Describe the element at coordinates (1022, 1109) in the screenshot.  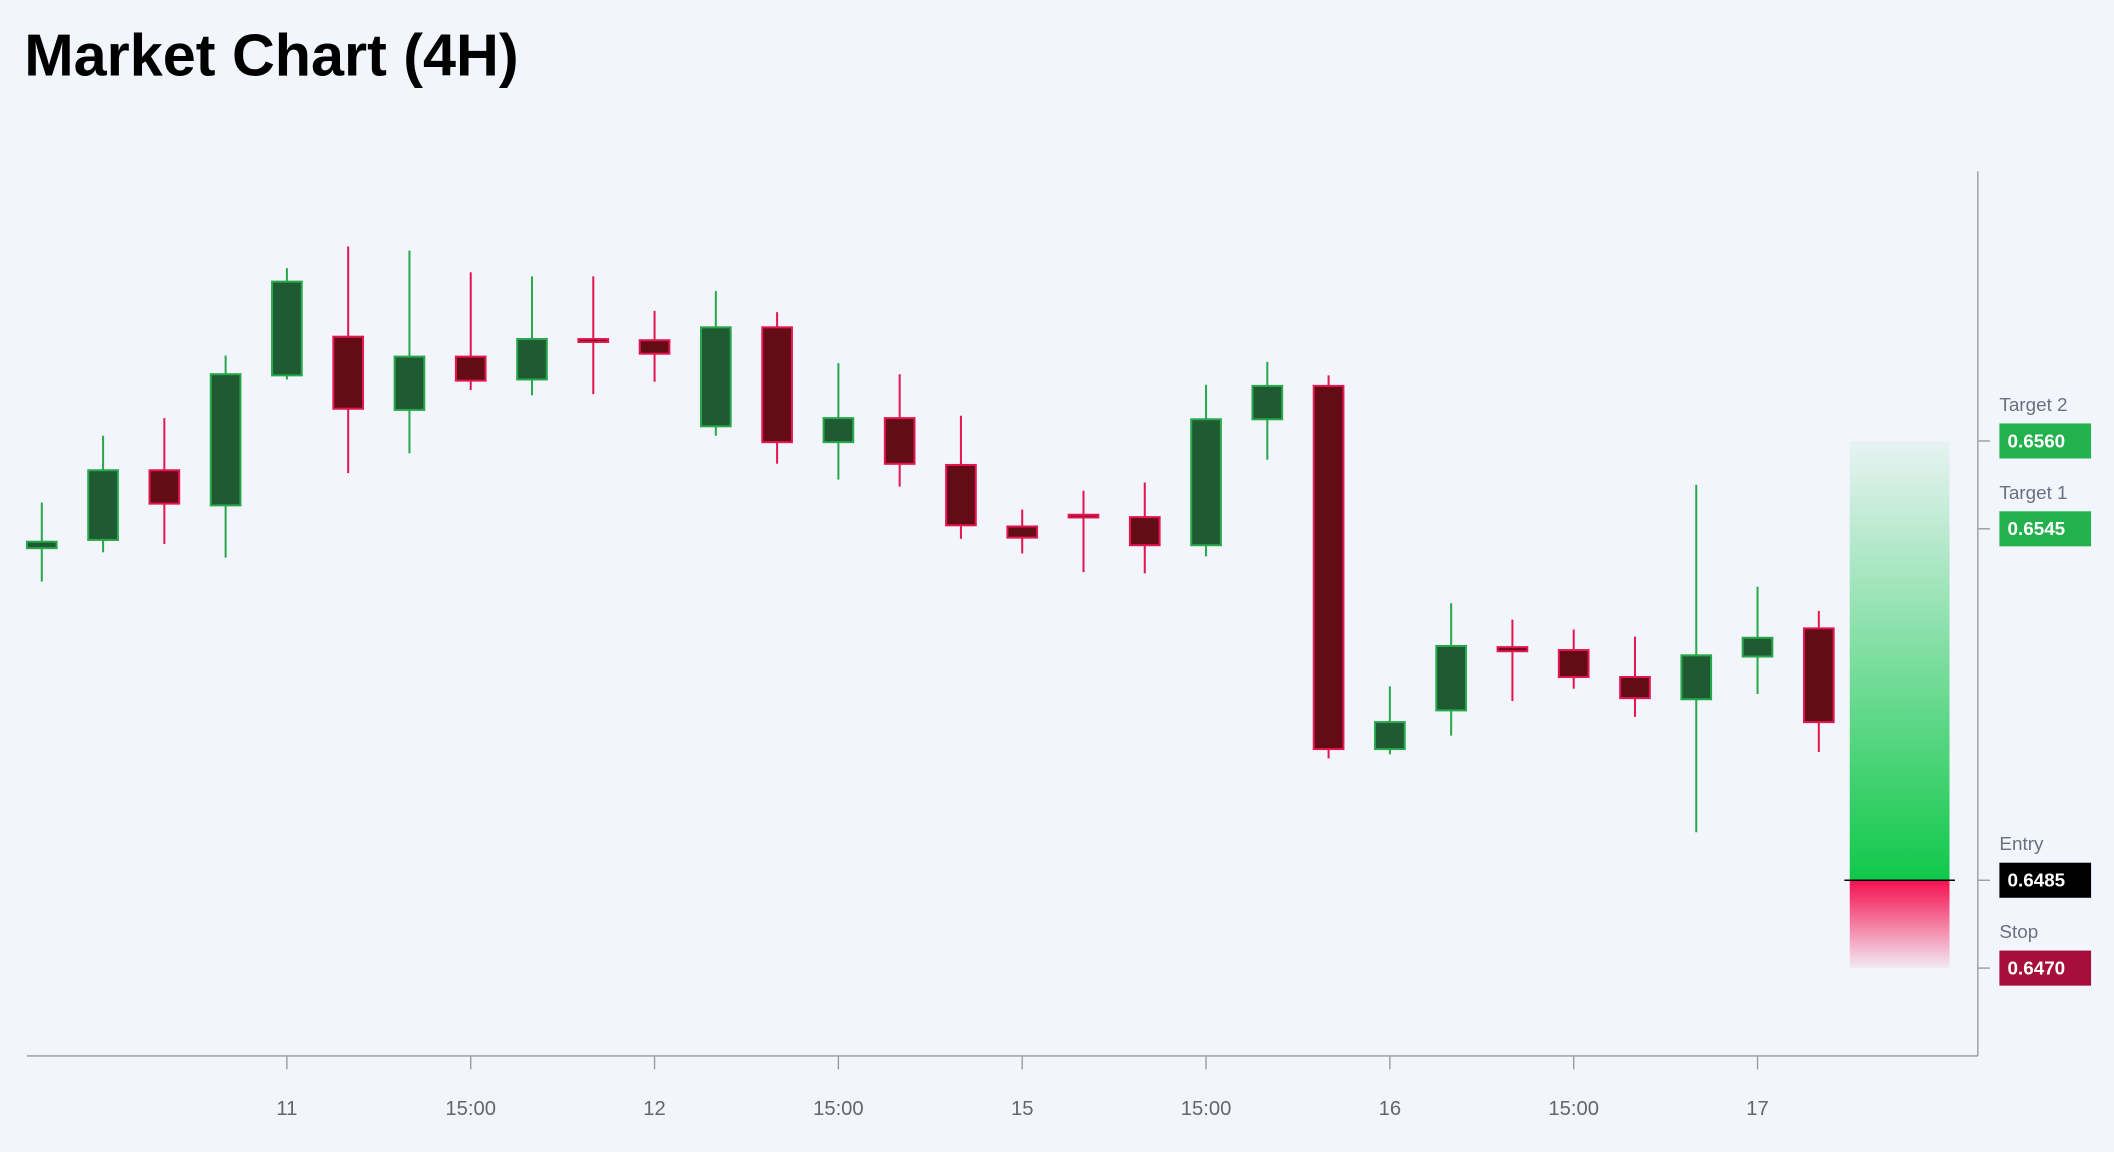
I see `x-tick-label: 15` at that location.